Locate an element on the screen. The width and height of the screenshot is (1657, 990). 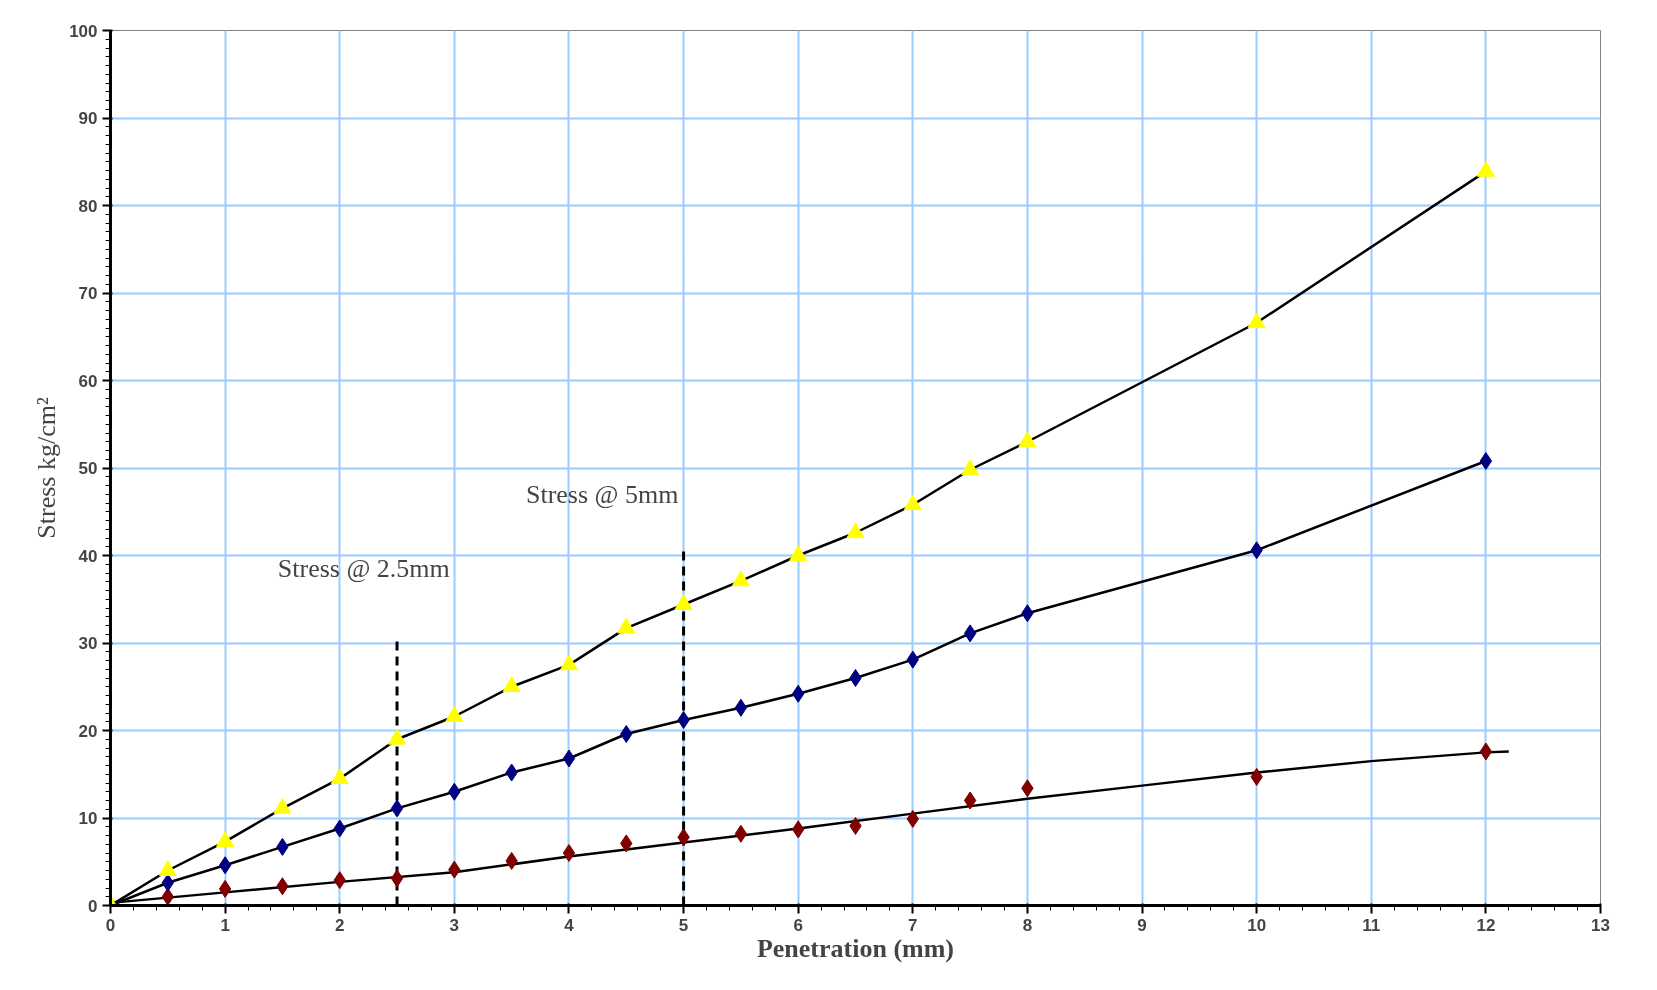
y-tick-label: 40 is located at coordinates (88, 556).